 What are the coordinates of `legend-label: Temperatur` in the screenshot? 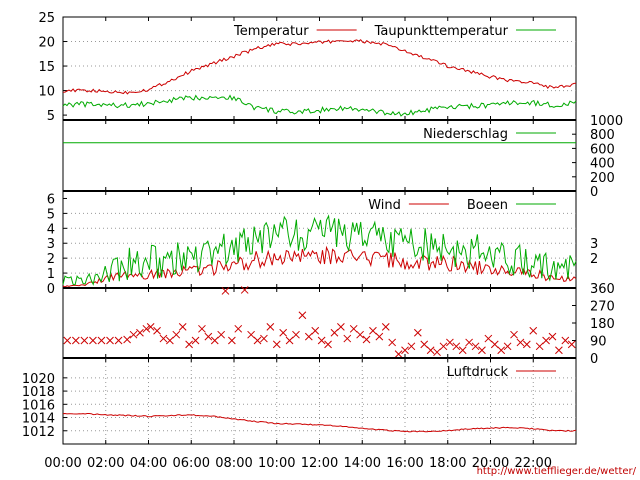 It's located at (271, 31).